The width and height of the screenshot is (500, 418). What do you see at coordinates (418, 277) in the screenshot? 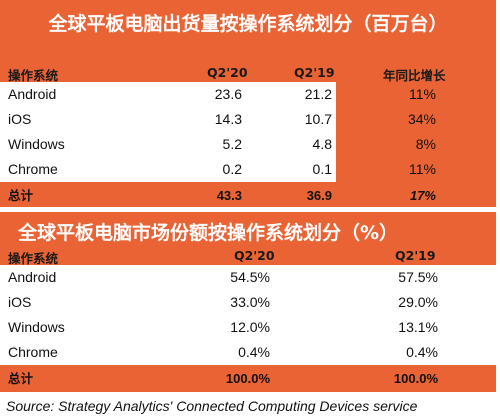
I see `row-q2-19-value: 57.5%` at bounding box center [418, 277].